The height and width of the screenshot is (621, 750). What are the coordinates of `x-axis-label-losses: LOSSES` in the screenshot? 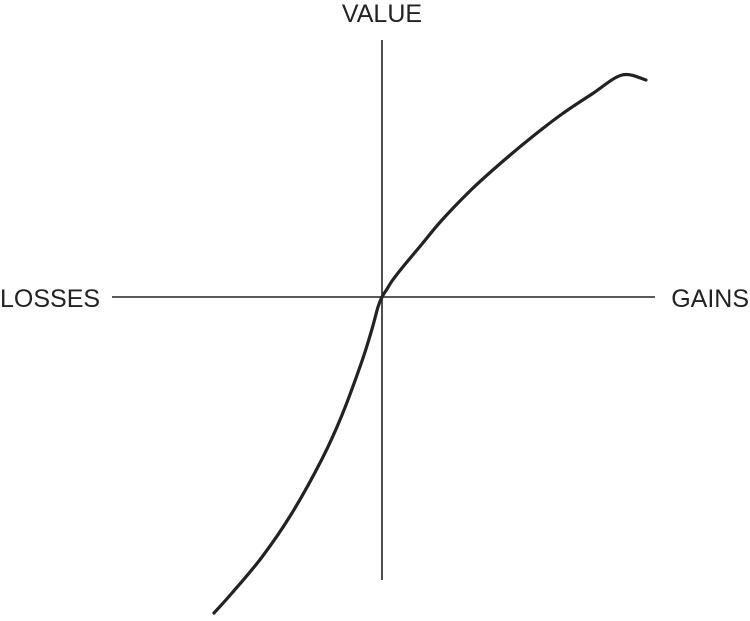 It's located at (50, 299).